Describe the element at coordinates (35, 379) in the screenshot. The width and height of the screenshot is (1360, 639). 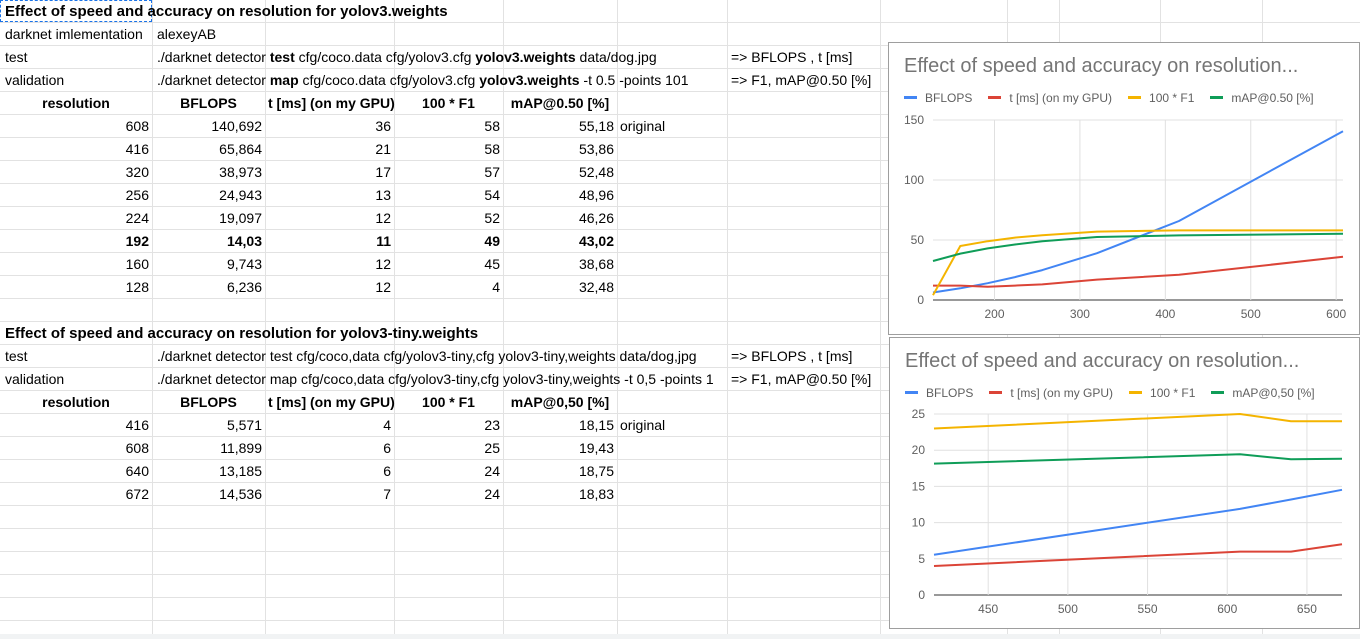
I see `validation-label-tiny: validation` at that location.